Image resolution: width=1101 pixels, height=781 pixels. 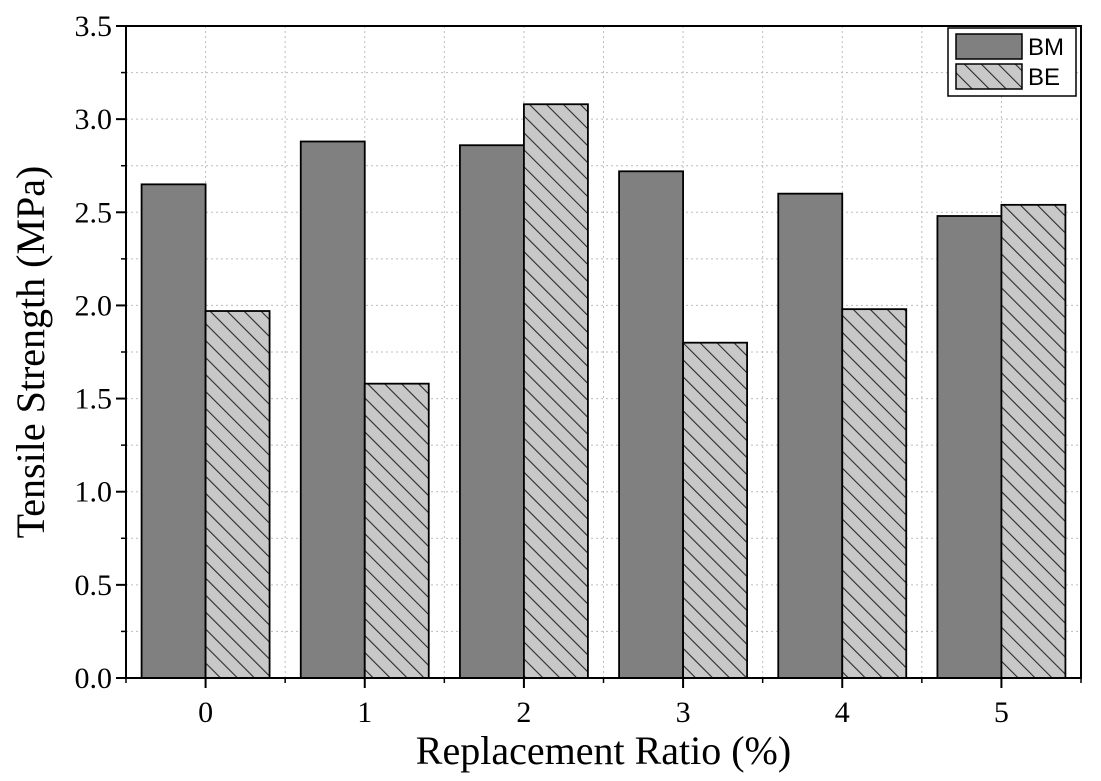 What do you see at coordinates (94, 585) in the screenshot?
I see `y-tick-label: 0.5` at bounding box center [94, 585].